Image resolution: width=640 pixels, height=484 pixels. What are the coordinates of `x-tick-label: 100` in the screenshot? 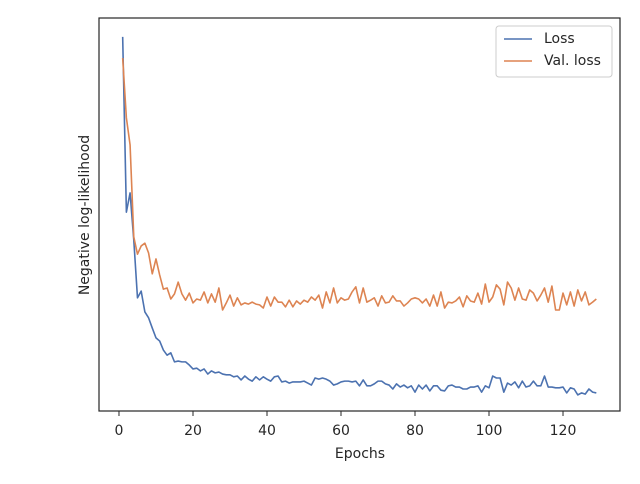 It's located at (489, 431).